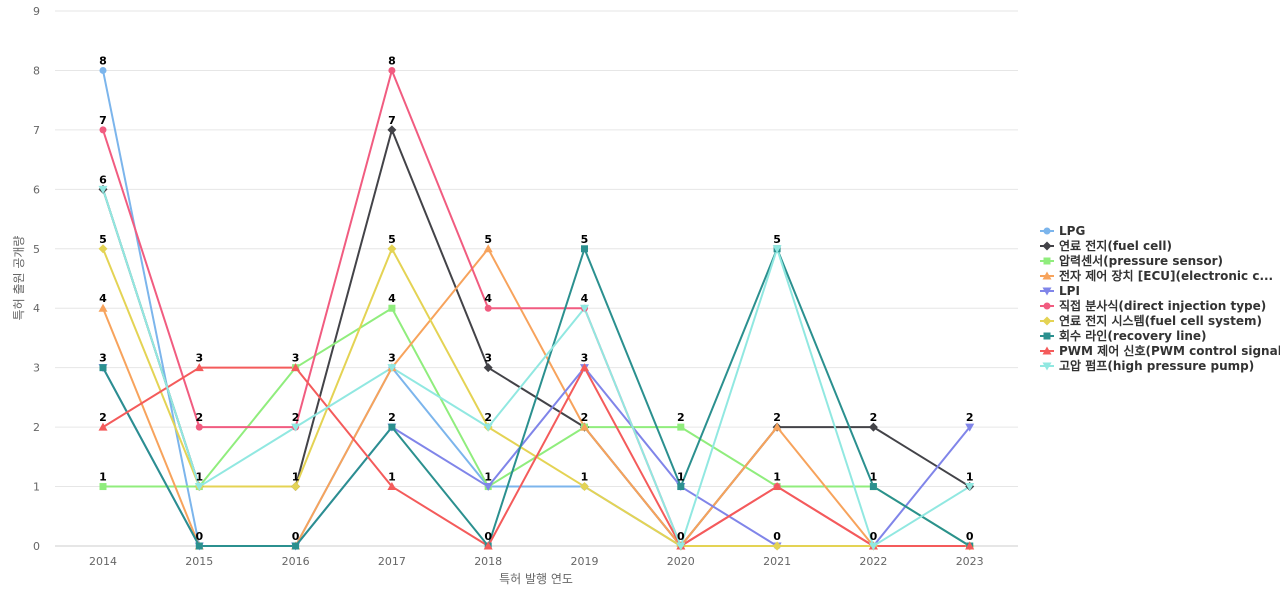 The width and height of the screenshot is (1280, 600). Describe the element at coordinates (36, 249) in the screenshot. I see `y-tick-label: 5` at that location.